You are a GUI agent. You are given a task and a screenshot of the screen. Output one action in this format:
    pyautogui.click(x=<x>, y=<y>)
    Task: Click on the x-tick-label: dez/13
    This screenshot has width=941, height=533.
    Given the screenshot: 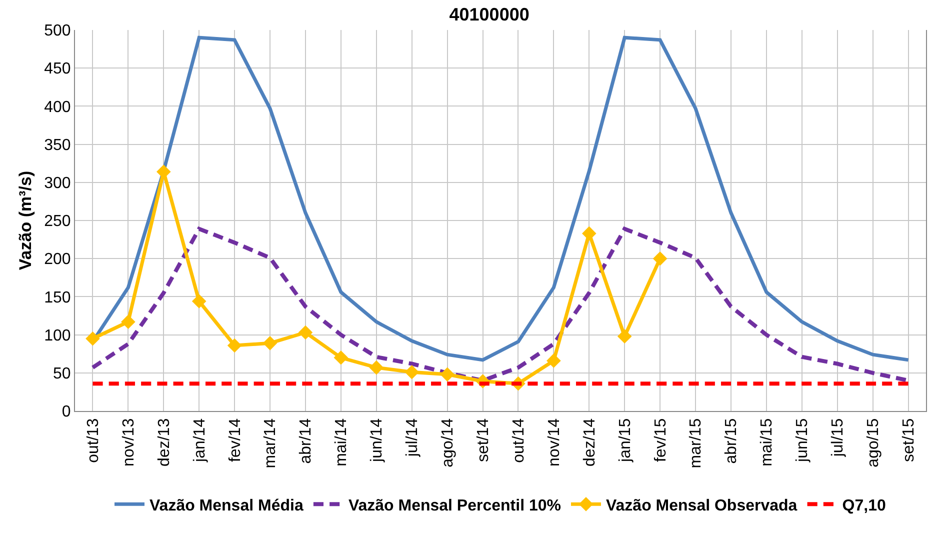 What is the action you would take?
    pyautogui.click(x=164, y=442)
    